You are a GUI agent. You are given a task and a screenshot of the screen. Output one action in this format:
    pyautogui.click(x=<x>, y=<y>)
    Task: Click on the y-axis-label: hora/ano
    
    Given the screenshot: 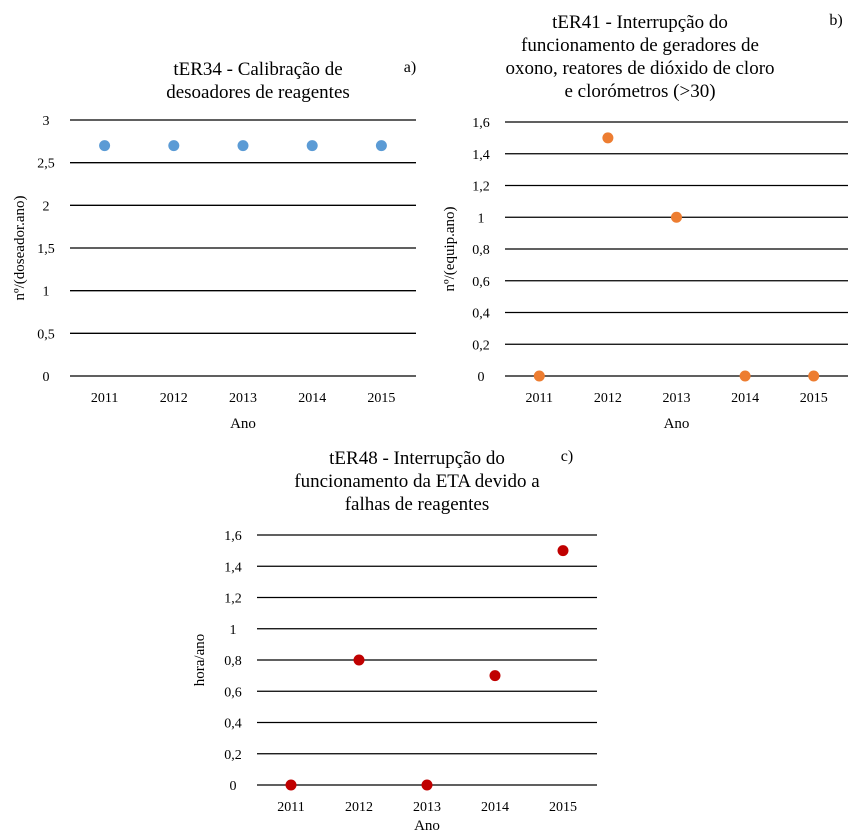 What is the action you would take?
    pyautogui.click(x=200, y=660)
    